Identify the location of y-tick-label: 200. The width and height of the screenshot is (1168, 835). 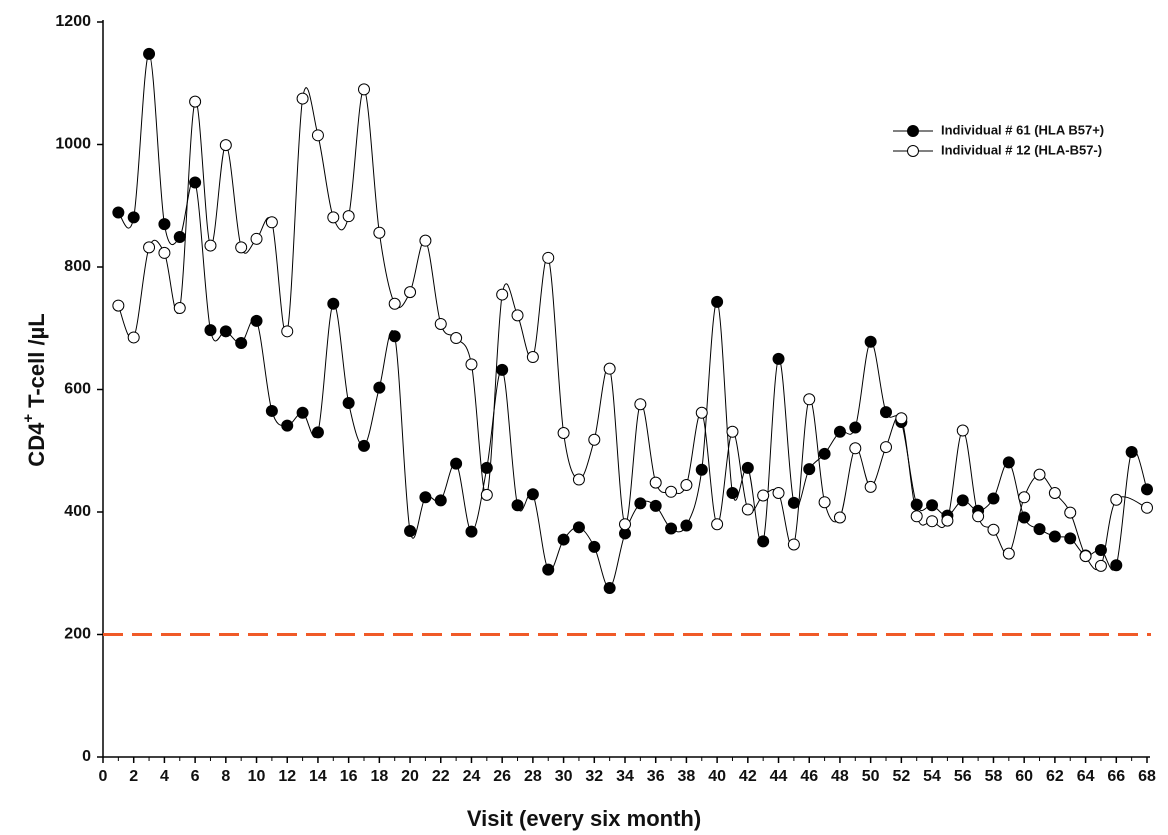
(77, 634).